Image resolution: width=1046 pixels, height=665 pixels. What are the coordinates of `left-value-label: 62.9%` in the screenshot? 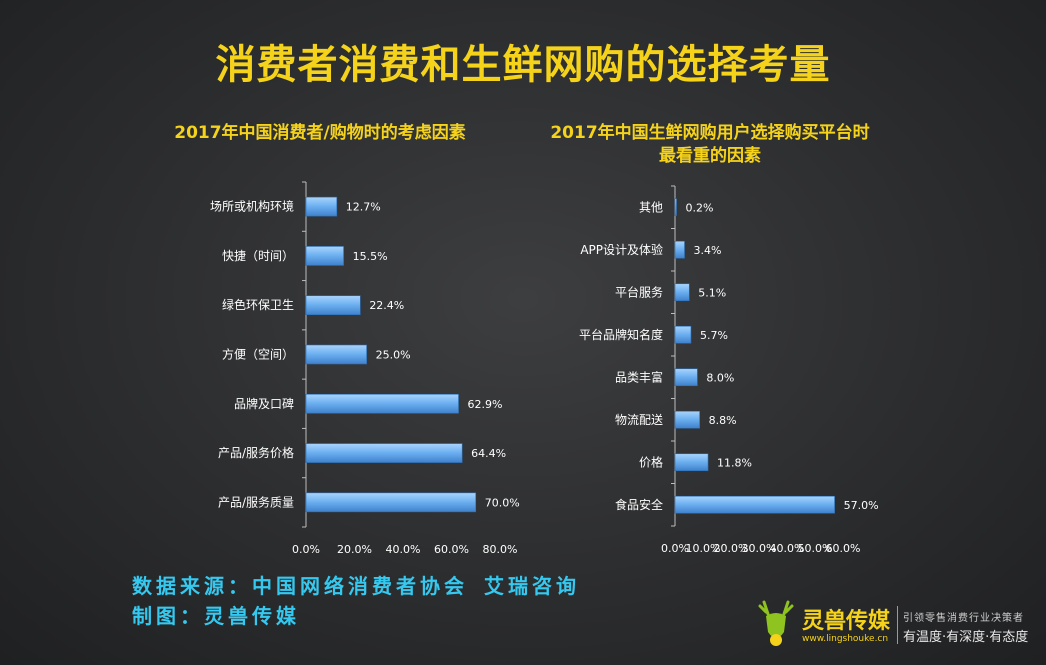 It's located at (485, 404).